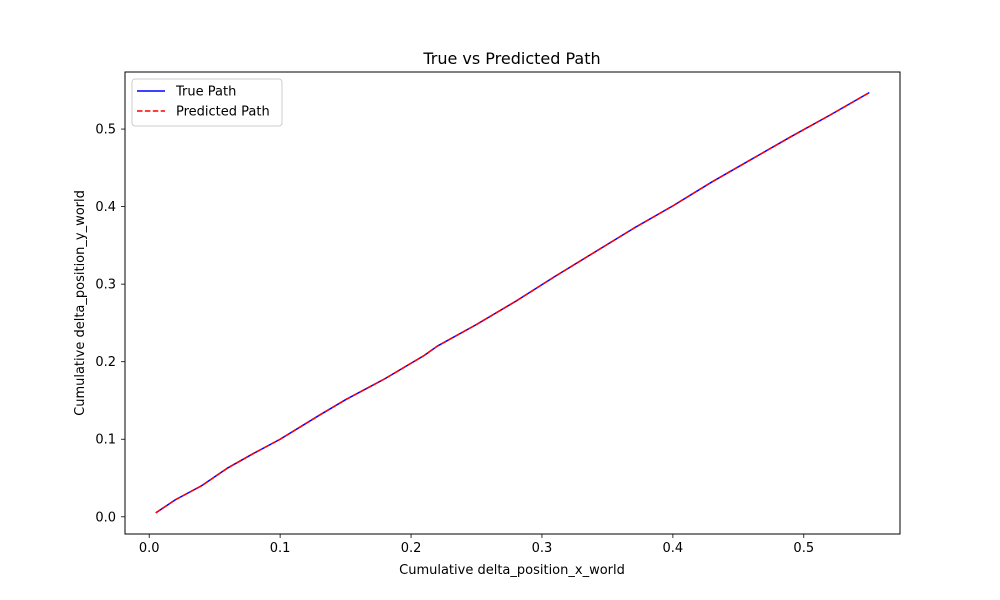 The image size is (1000, 600). Describe the element at coordinates (149, 548) in the screenshot. I see `x-tick-label: 0.0` at that location.